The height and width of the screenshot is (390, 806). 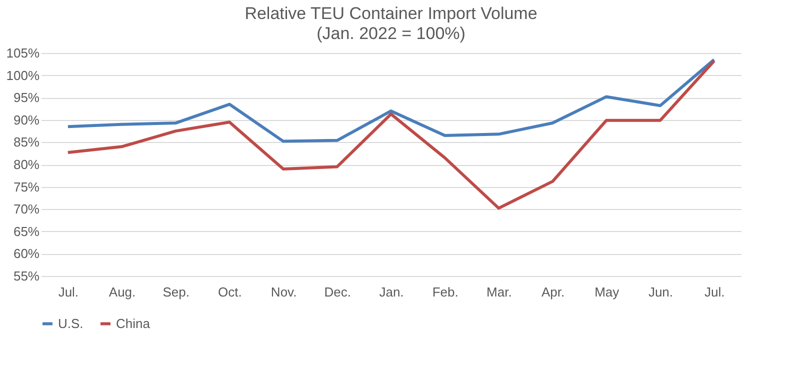 I want to click on y-tick-label: 105%, so click(x=23, y=53).